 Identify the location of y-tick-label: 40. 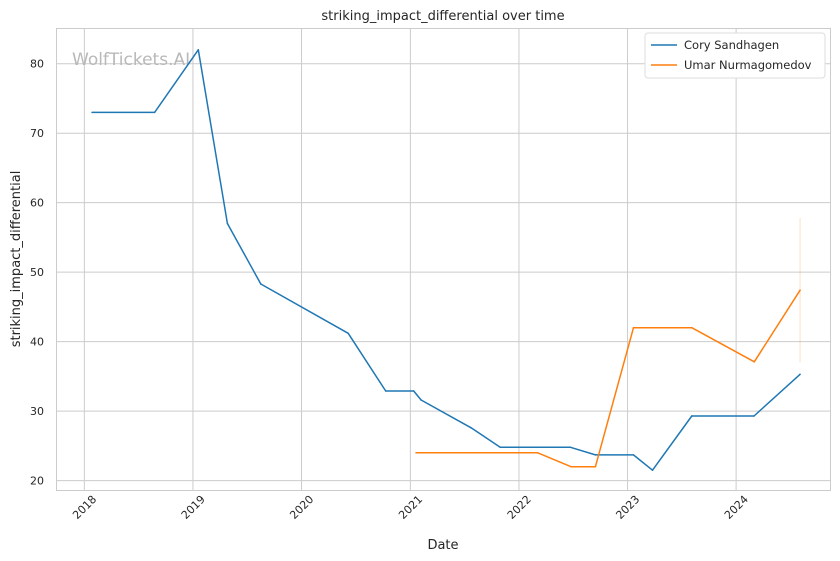
(37, 342).